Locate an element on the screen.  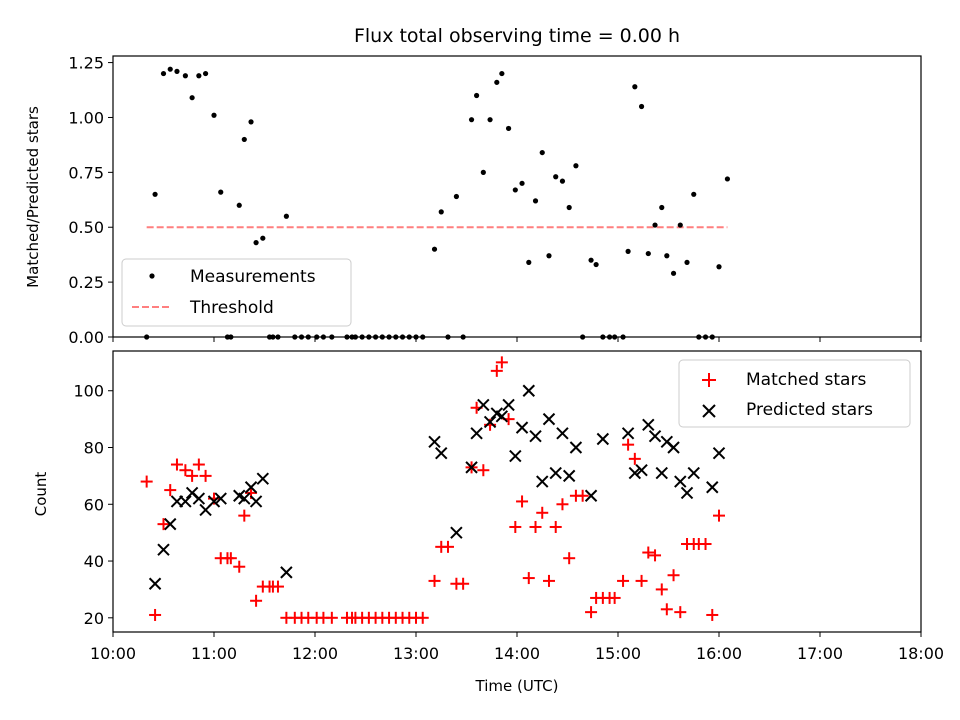
legend-plus-marker is located at coordinates (709, 380).